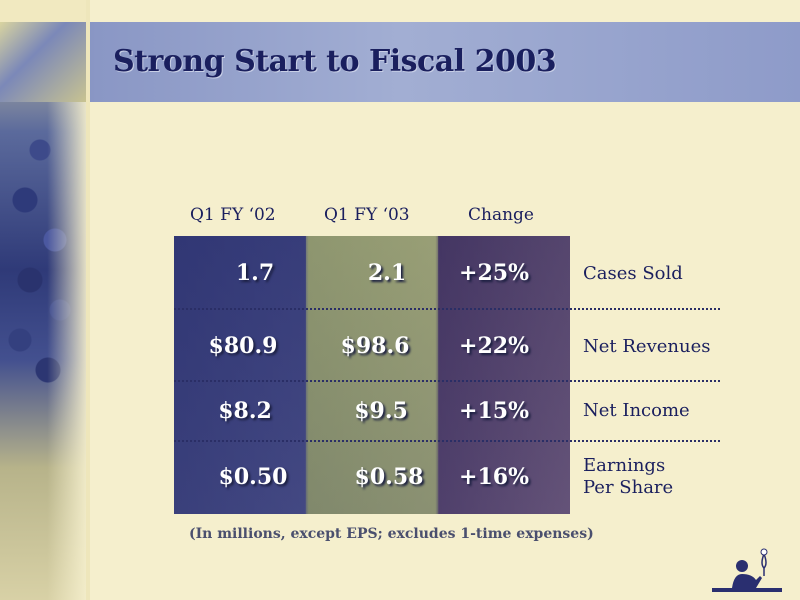 The image size is (800, 600). What do you see at coordinates (494, 273) in the screenshot?
I see `cell-cases-change: +25%` at bounding box center [494, 273].